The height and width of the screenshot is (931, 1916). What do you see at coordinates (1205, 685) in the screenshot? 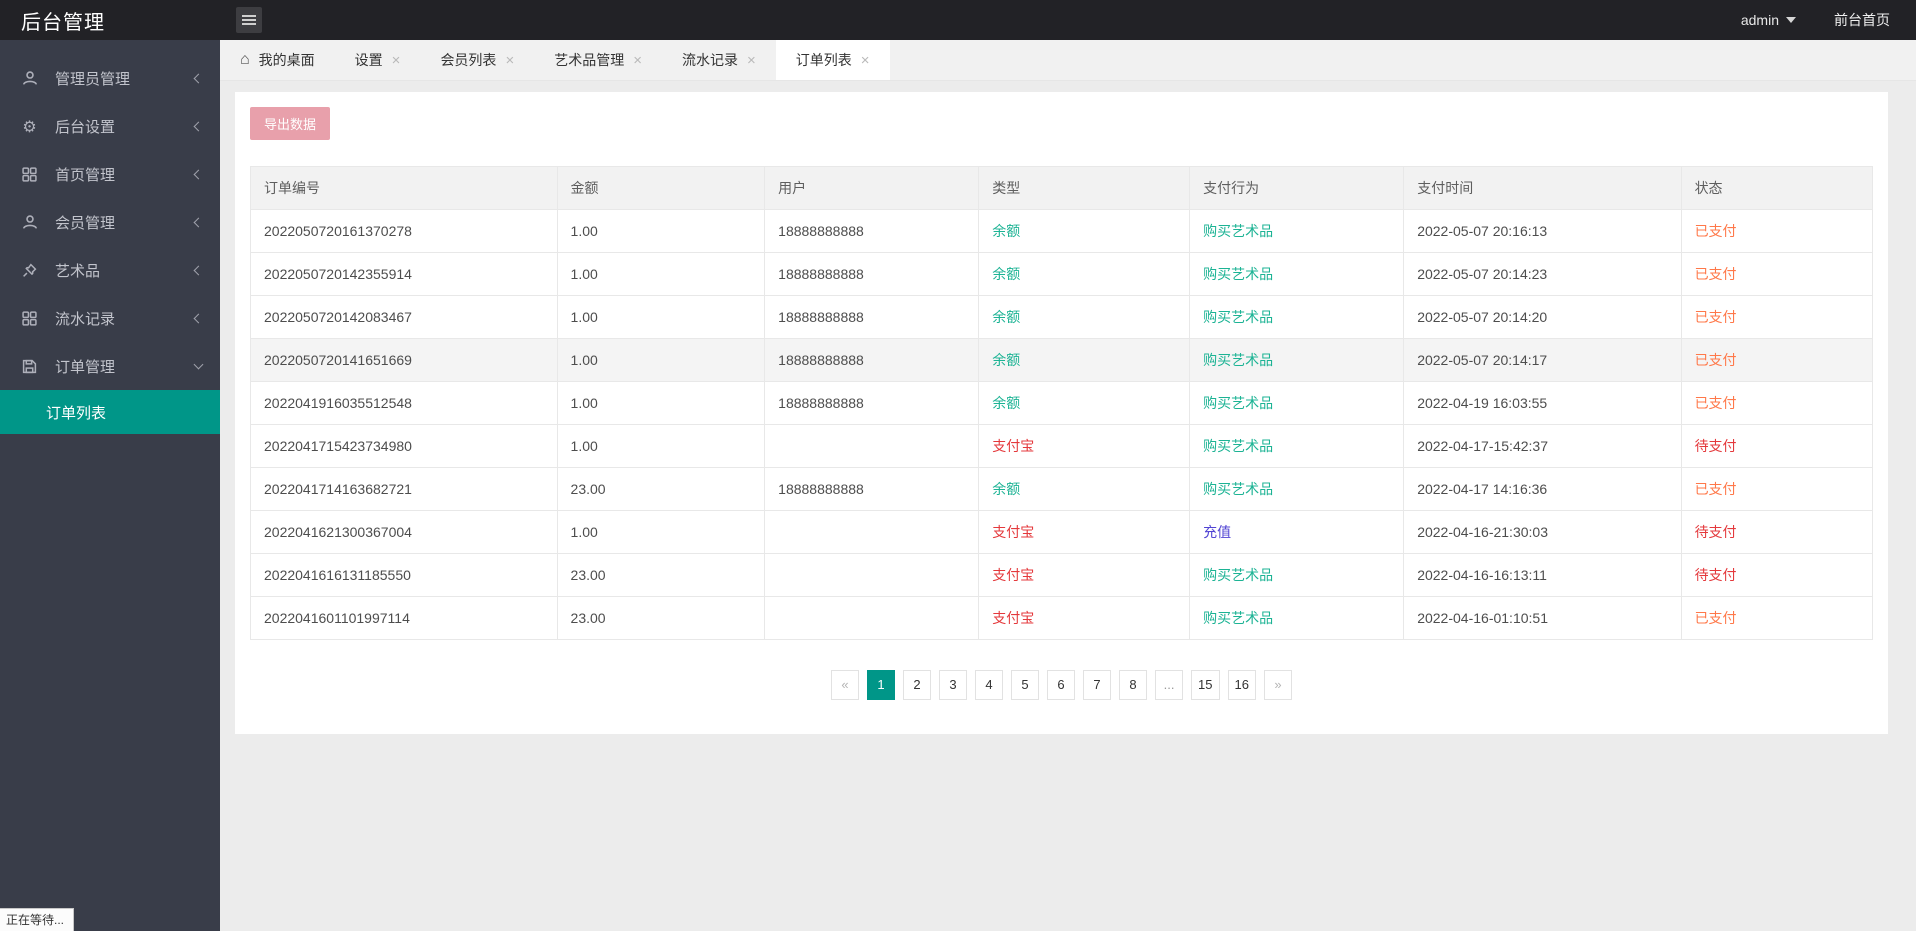
I see `page-button-15: 15` at bounding box center [1205, 685].